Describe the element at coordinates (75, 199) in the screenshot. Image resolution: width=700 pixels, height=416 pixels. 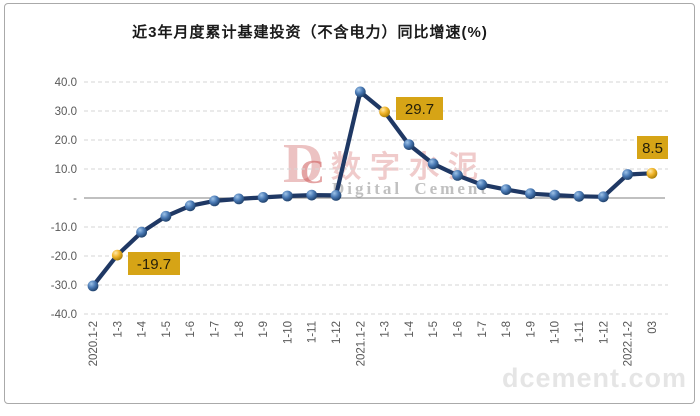
I see `y-tick-label: -` at that location.